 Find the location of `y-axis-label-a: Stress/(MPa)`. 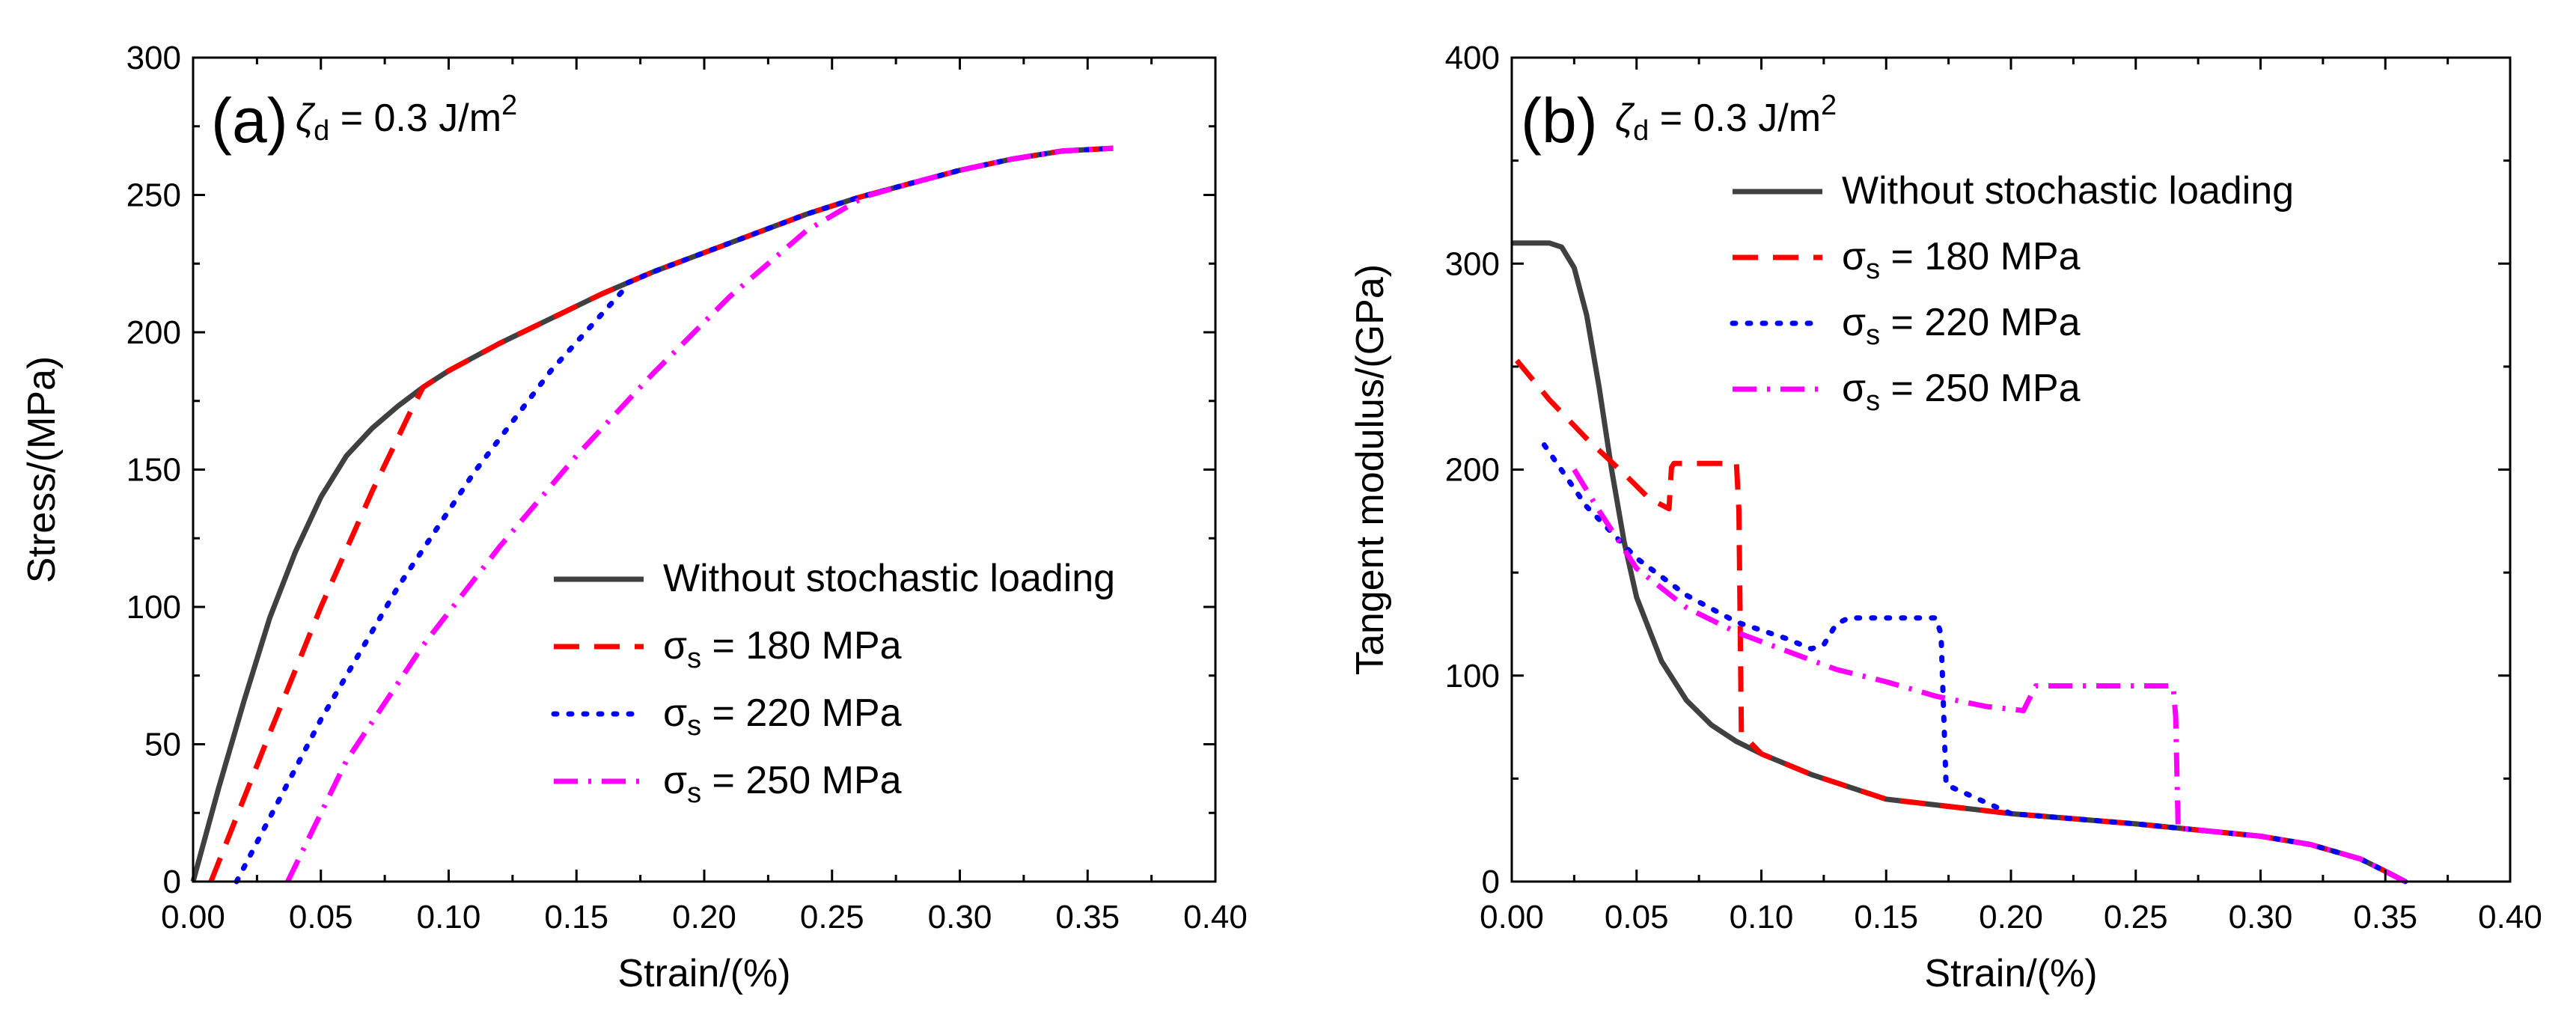

y-axis-label-a: Stress/(MPa) is located at coordinates (42, 469).